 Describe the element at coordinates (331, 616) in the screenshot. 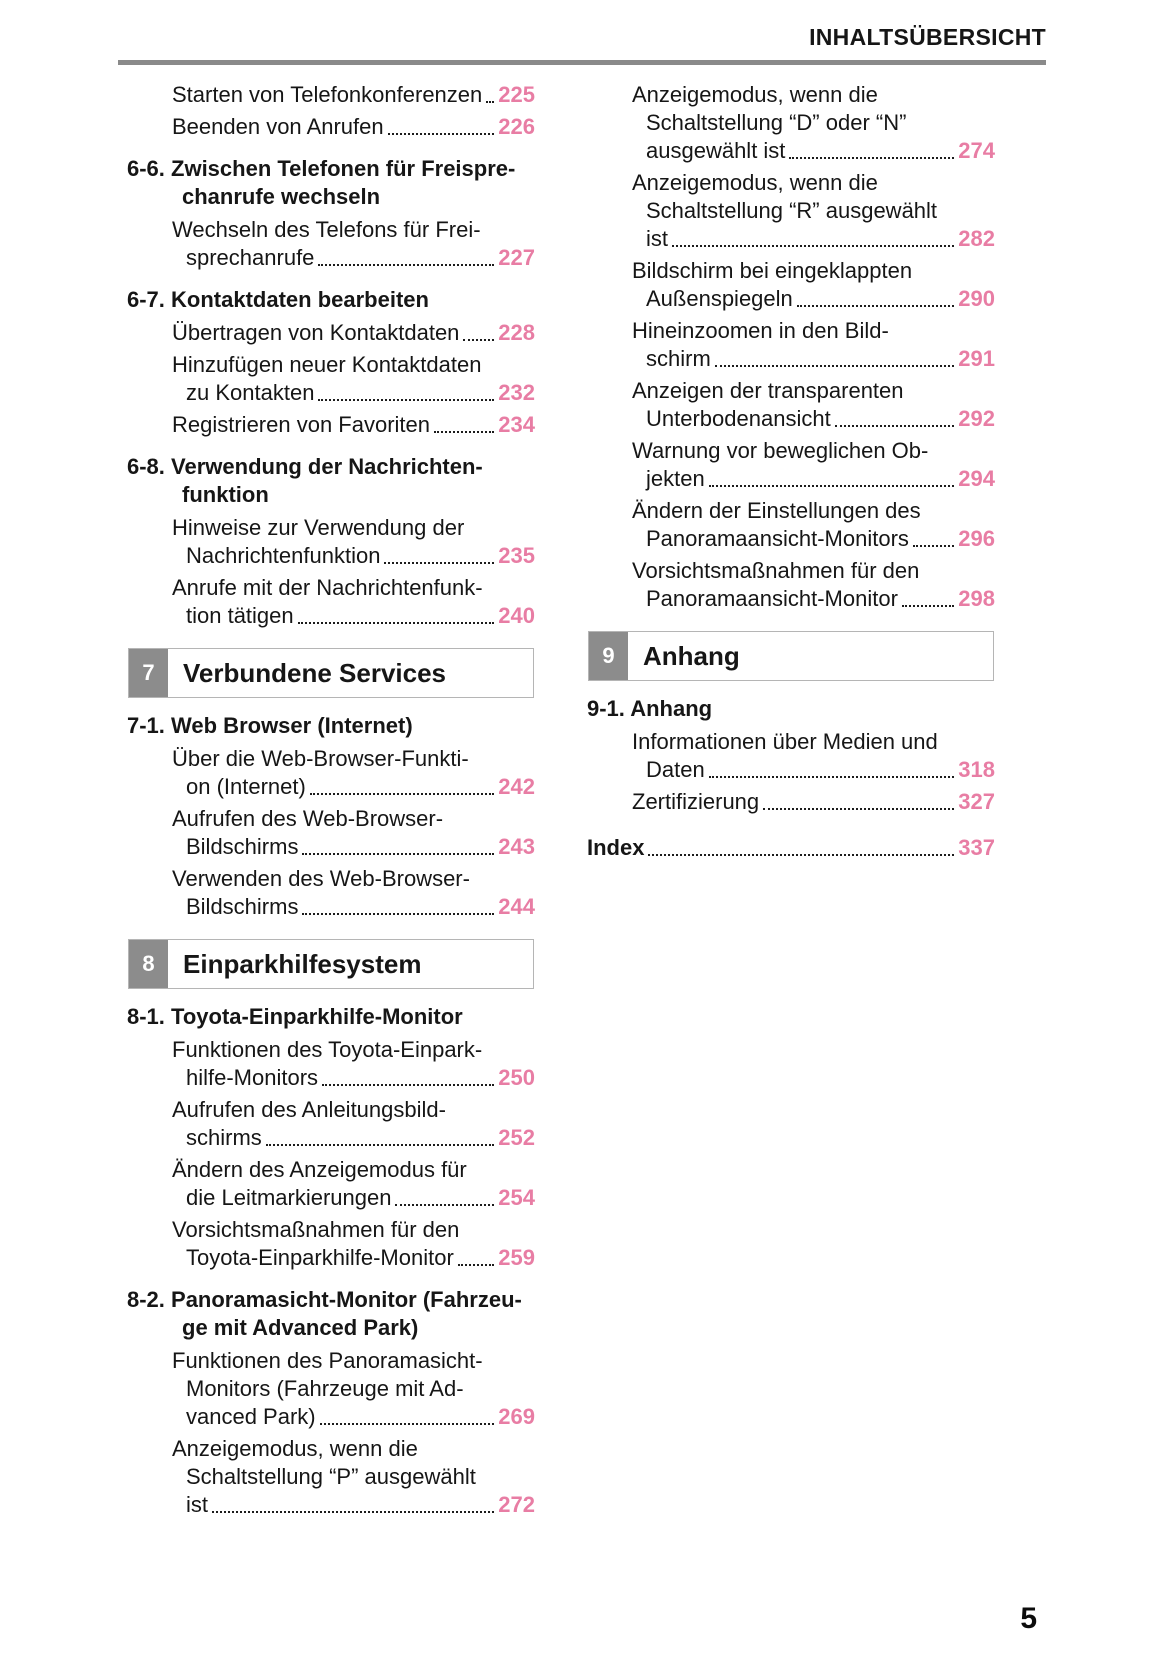

I see `toc-entry-line: tion tätigen 240` at that location.